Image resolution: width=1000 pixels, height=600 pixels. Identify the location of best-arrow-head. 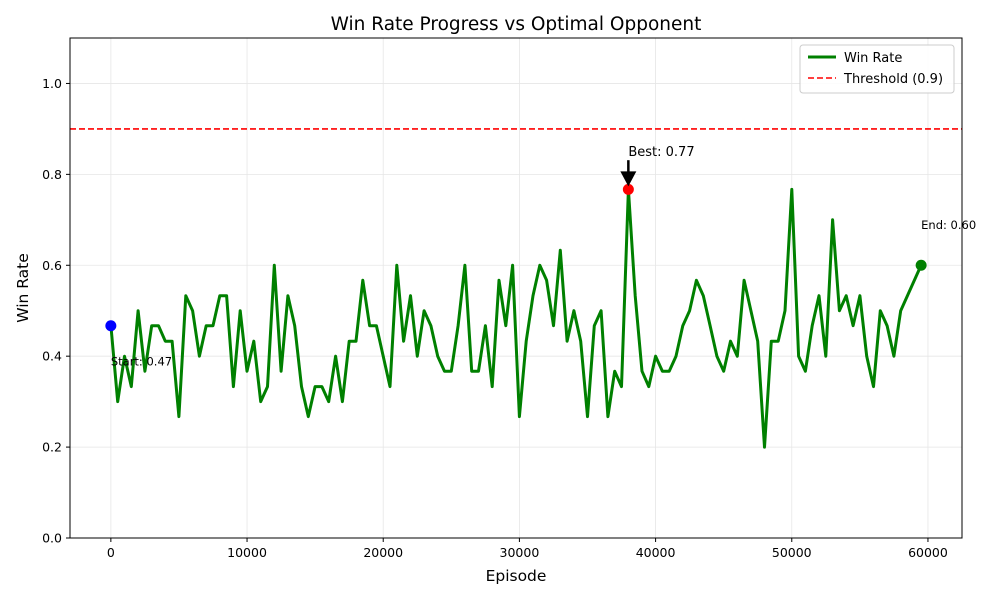
(628, 179).